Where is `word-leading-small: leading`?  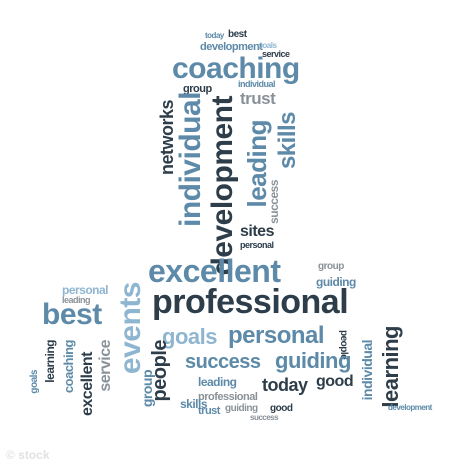 word-leading-small: leading is located at coordinates (217, 382).